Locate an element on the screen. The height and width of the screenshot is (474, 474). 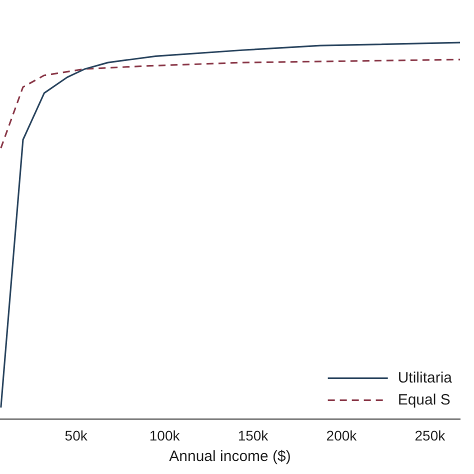
x-tick-label: 150k is located at coordinates (254, 435).